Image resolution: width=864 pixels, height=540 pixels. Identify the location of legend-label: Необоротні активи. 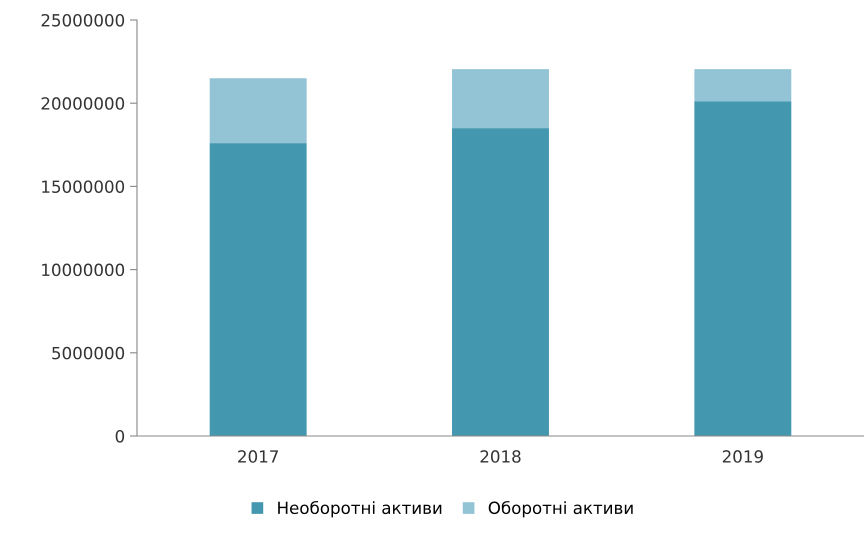
(360, 509).